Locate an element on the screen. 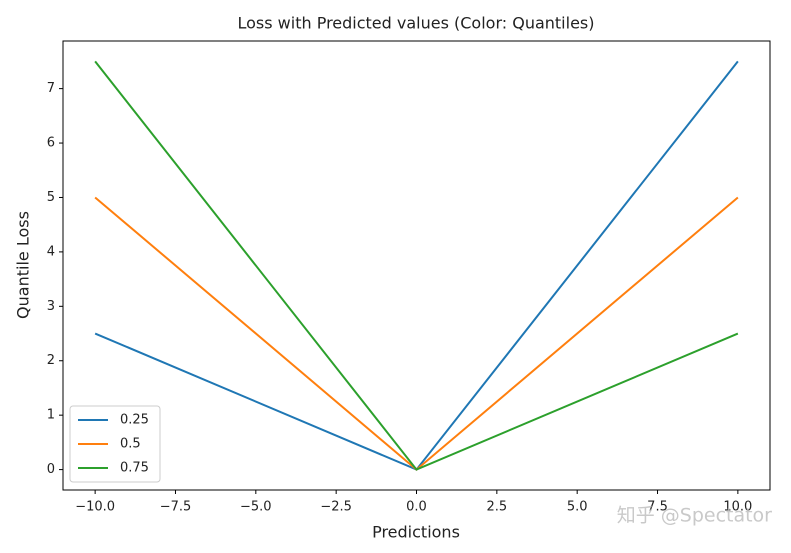  legend-box is located at coordinates (115, 444).